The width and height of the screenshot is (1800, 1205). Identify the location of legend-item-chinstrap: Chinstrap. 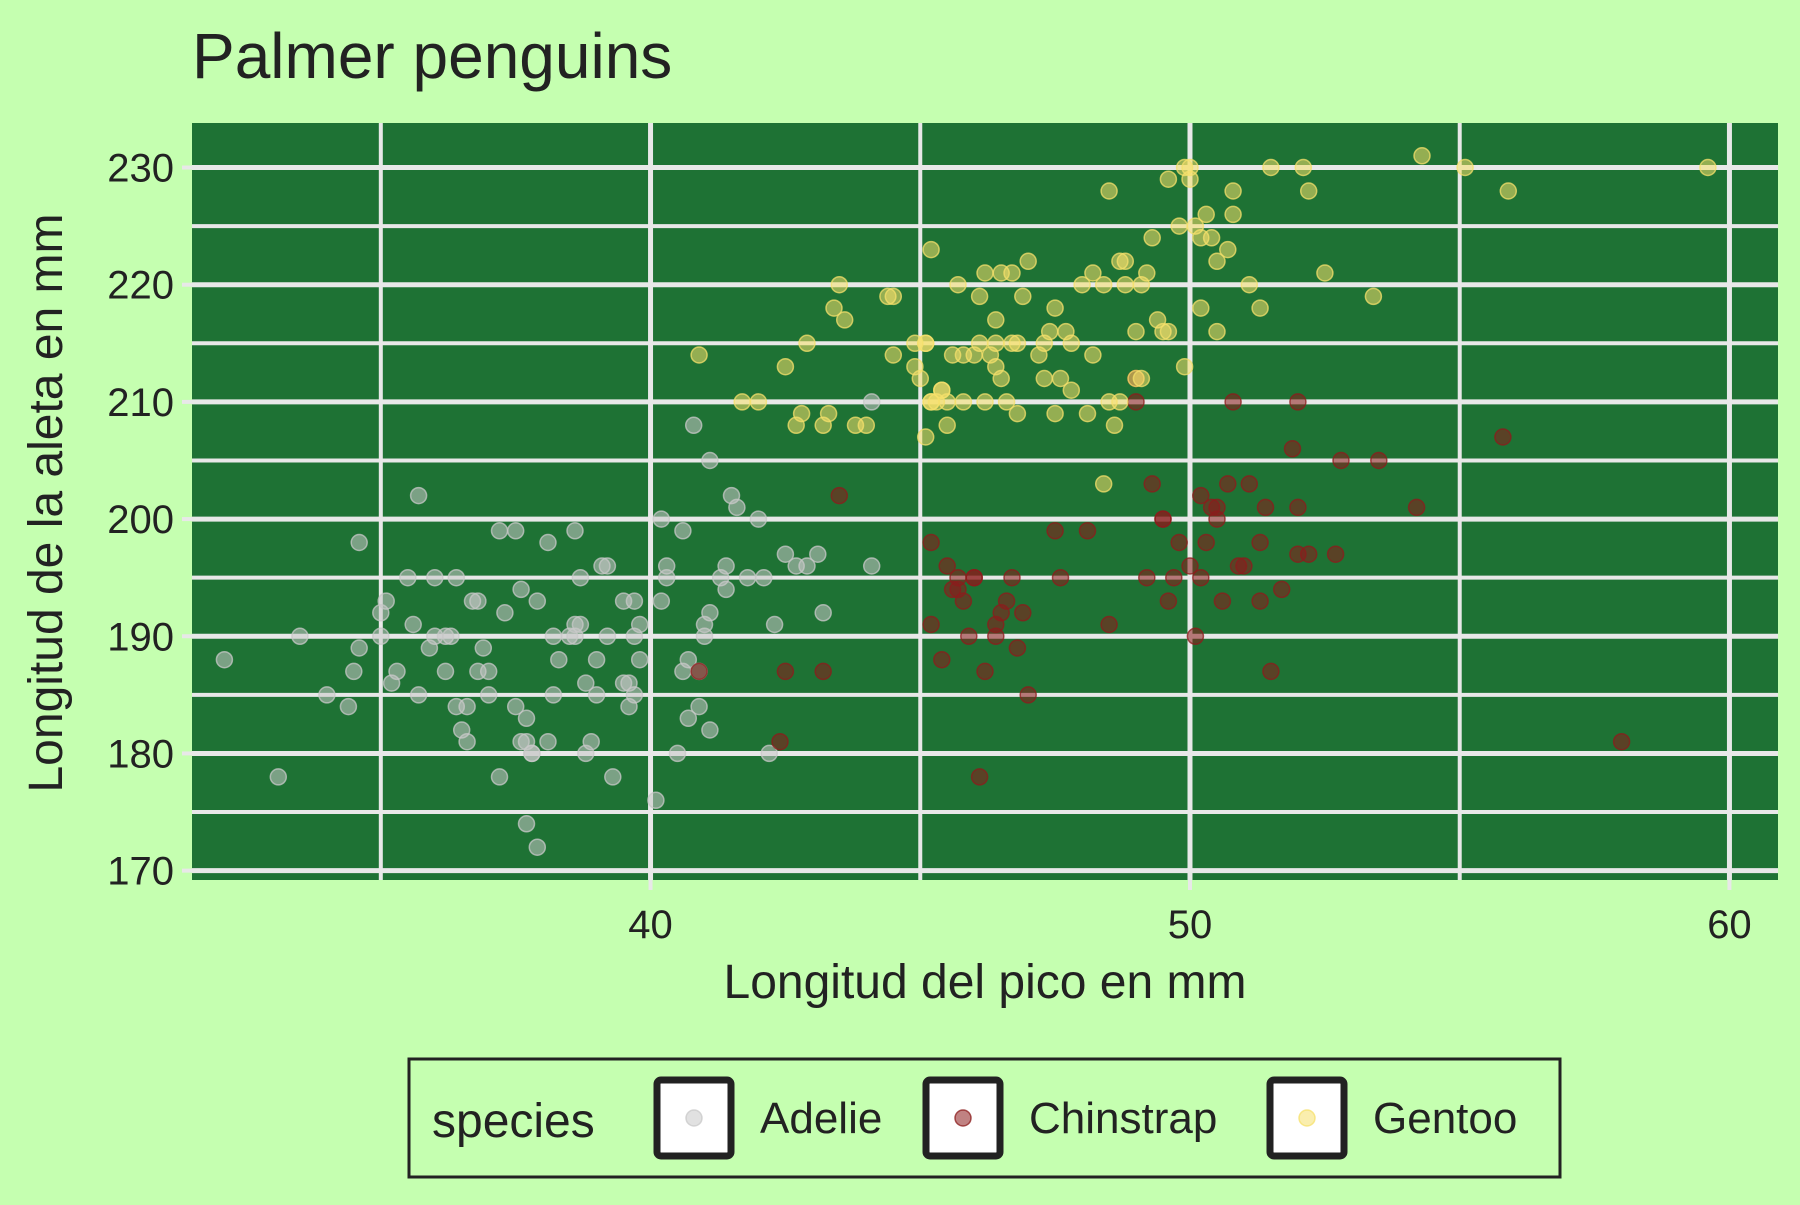
(1069, 1118).